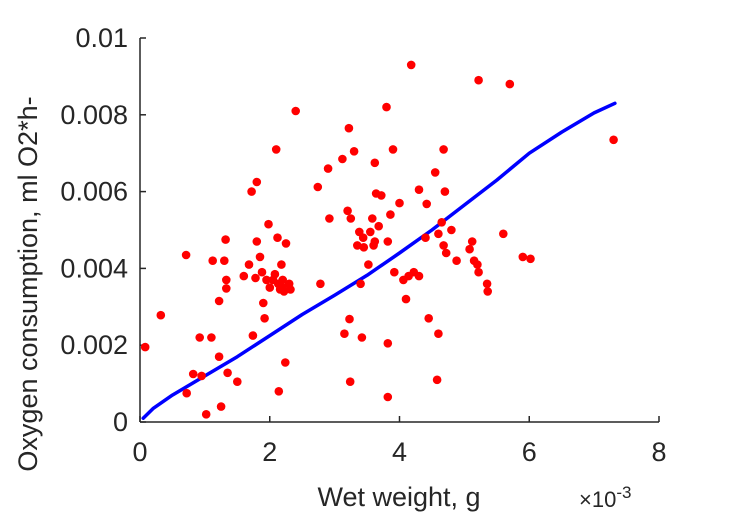  Describe the element at coordinates (94, 268) in the screenshot. I see `y-tick-label: 0.004` at that location.